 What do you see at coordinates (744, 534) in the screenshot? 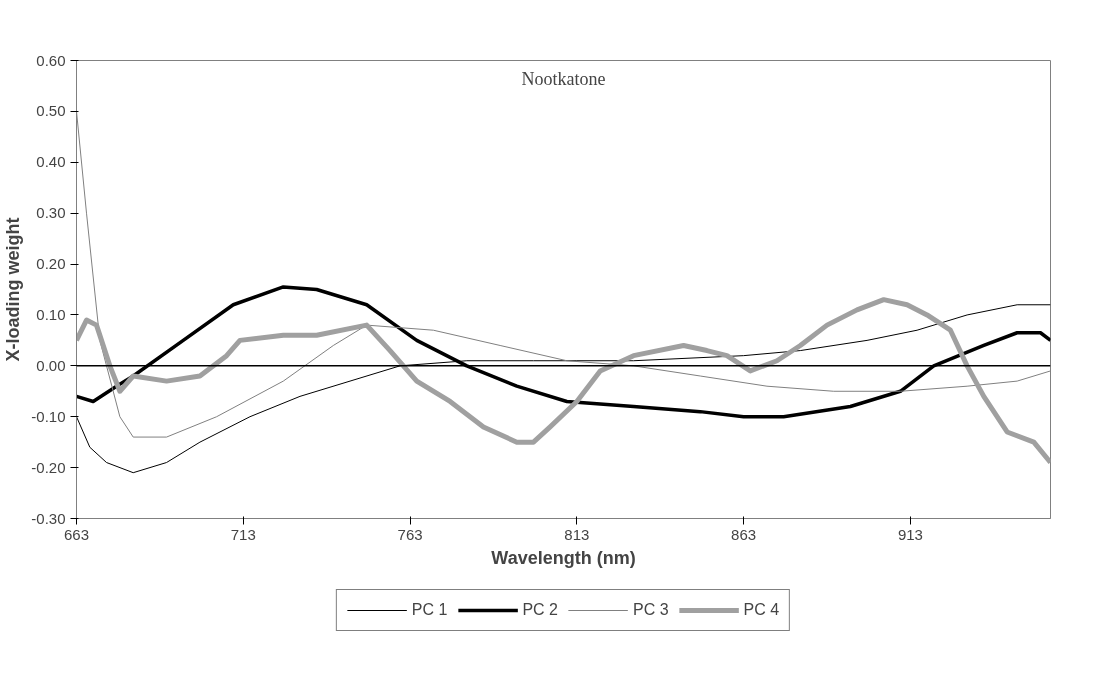
I see `x-tick-label: 863` at bounding box center [744, 534].